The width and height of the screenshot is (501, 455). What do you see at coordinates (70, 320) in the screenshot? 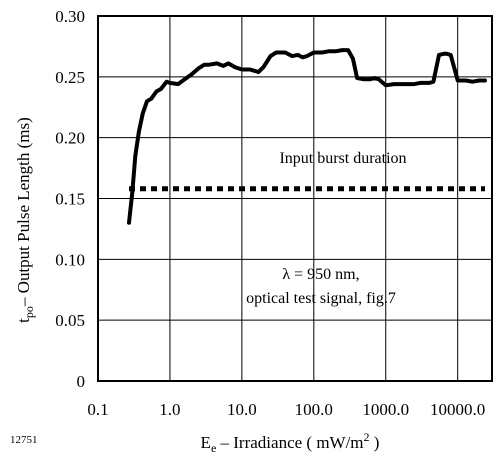
I see `y-tick-label-1: 0.05` at bounding box center [70, 320].